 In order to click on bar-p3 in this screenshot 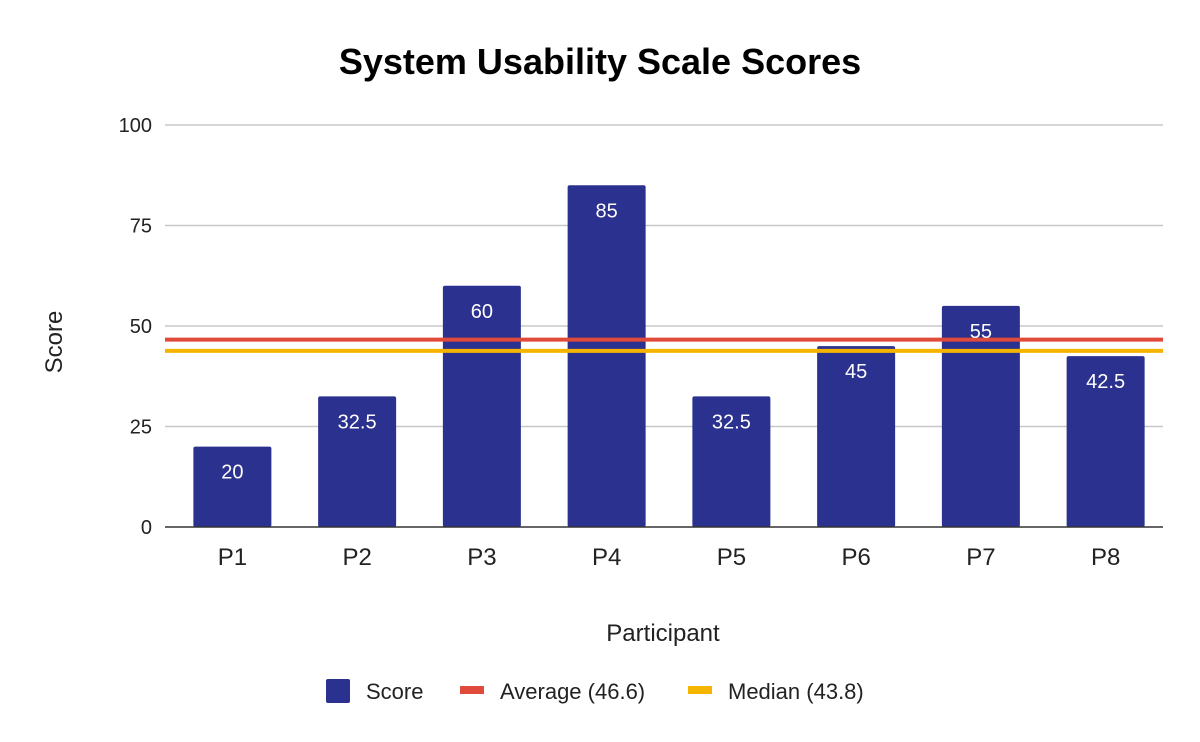, I will do `click(481, 406)`.